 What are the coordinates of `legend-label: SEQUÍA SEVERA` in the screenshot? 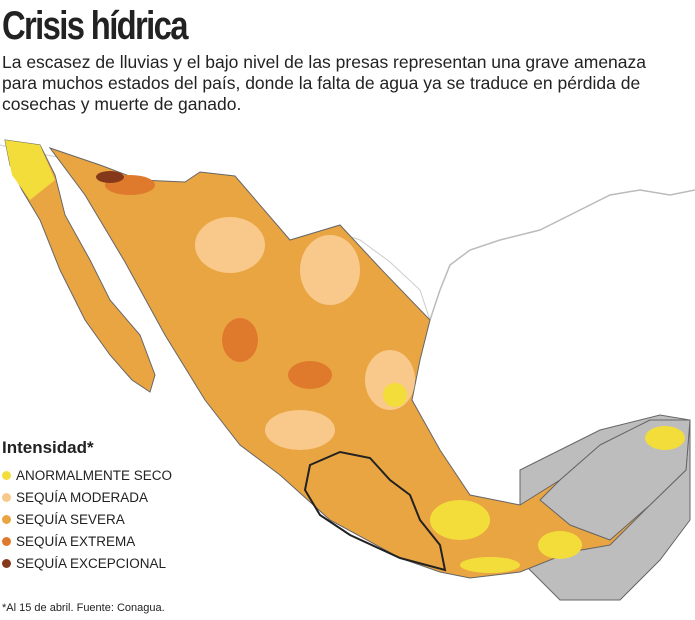 It's located at (70, 519).